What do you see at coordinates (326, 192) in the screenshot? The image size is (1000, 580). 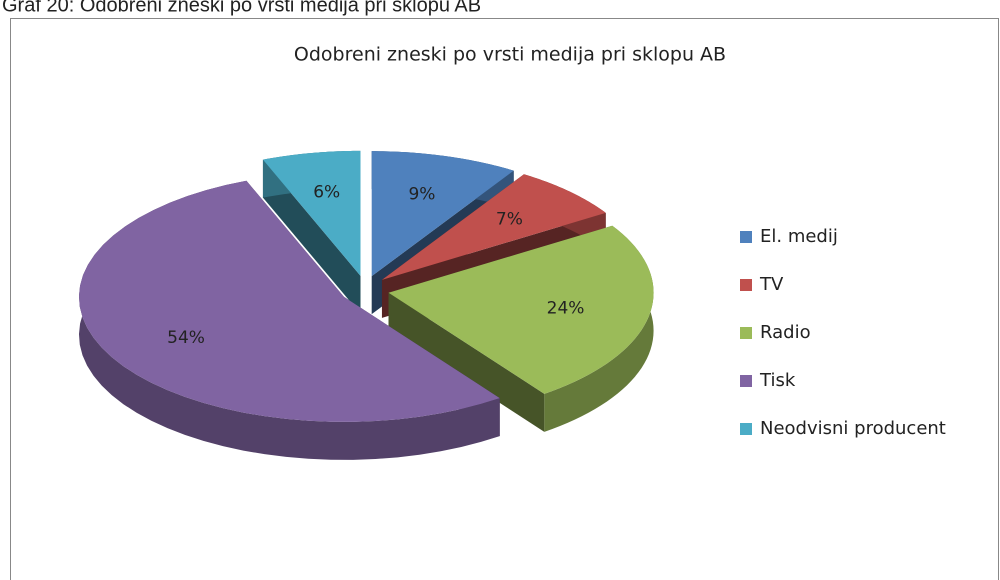 I see `slice-label: 6%` at bounding box center [326, 192].